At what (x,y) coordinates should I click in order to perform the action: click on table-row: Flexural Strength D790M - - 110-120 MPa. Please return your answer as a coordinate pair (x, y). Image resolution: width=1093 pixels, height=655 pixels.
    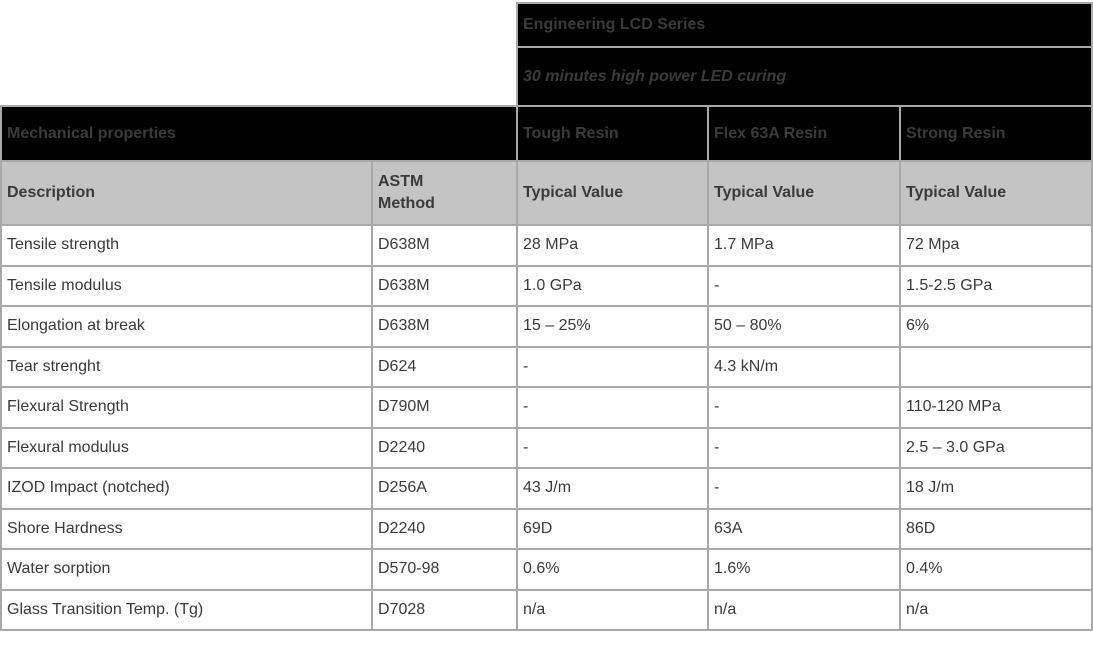
    Looking at the image, I should click on (546, 407).